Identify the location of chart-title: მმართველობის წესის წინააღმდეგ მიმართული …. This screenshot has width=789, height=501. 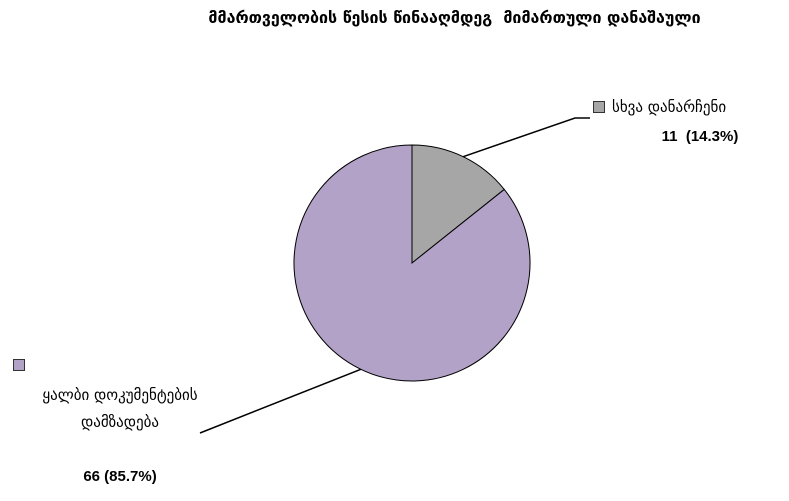
(454, 17).